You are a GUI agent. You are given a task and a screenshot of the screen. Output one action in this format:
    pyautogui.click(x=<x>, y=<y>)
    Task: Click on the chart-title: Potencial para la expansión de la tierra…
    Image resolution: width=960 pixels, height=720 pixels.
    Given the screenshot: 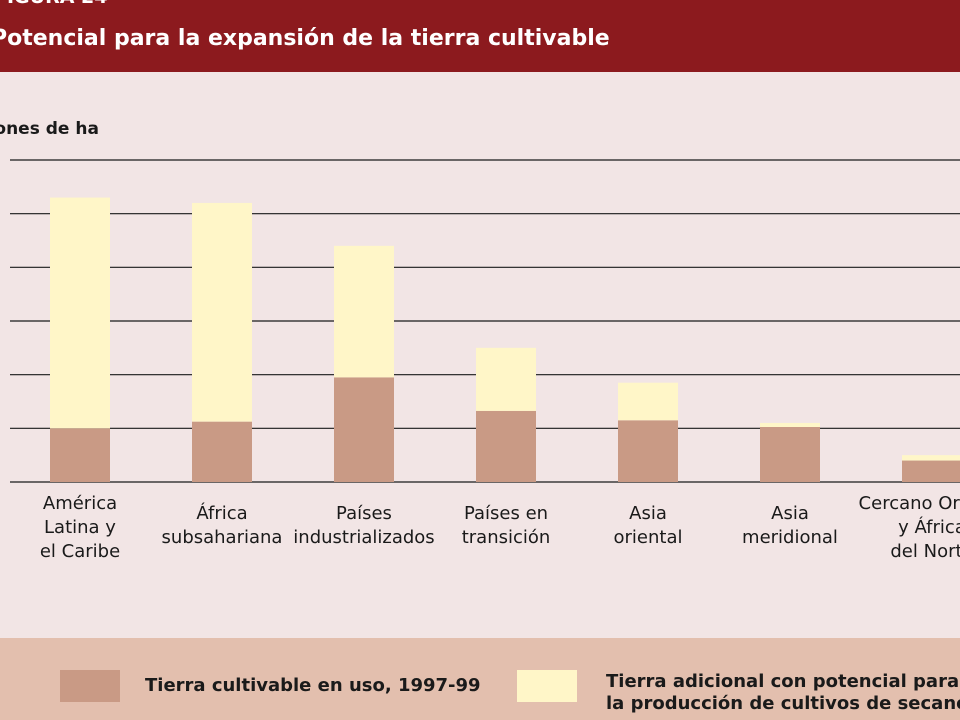 What is the action you would take?
    pyautogui.click(x=305, y=38)
    